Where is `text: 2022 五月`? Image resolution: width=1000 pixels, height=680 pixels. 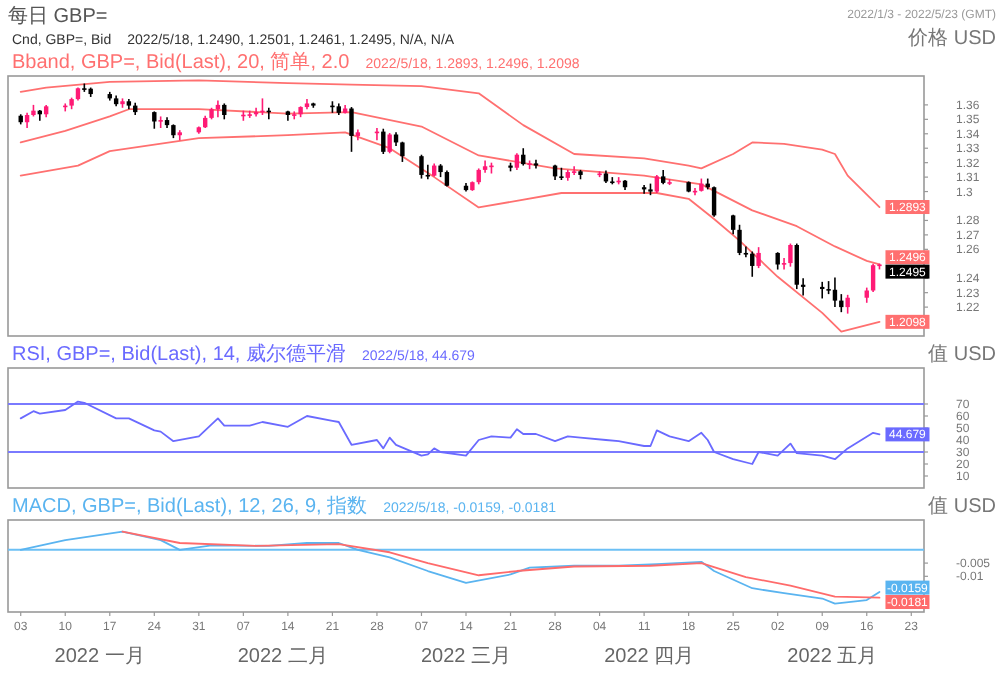
text: 2022 五月 is located at coordinates (832, 657).